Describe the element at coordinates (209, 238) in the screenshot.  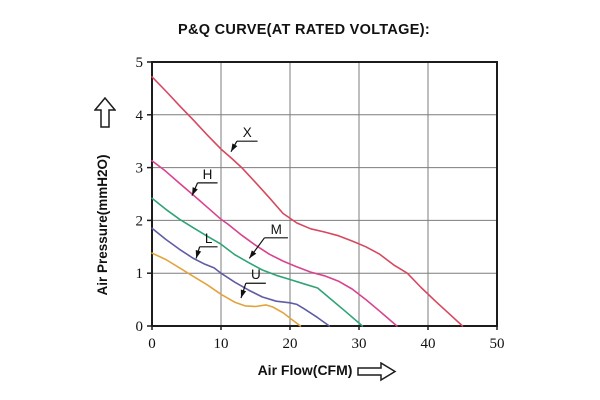
I see `svg-text: L` at that location.